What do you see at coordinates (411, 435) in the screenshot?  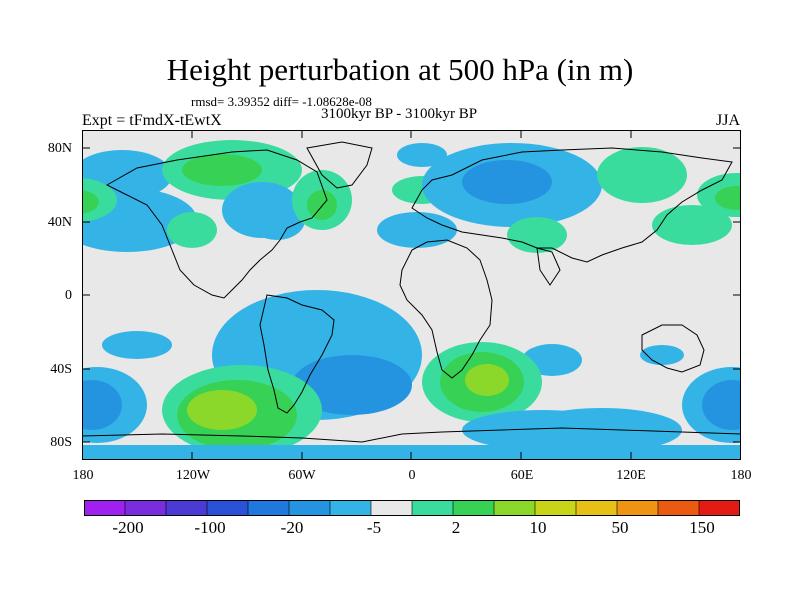 I see `antarctica-coast` at bounding box center [411, 435].